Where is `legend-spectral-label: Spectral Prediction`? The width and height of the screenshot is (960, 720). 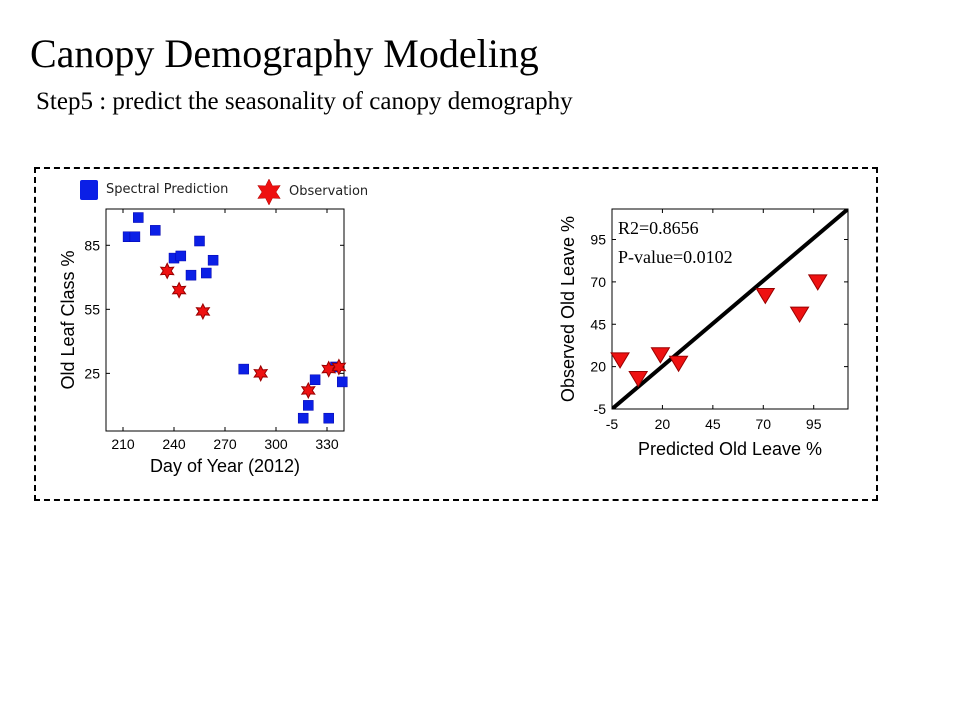
legend-spectral-label: Spectral Prediction is located at coordinates (167, 189).